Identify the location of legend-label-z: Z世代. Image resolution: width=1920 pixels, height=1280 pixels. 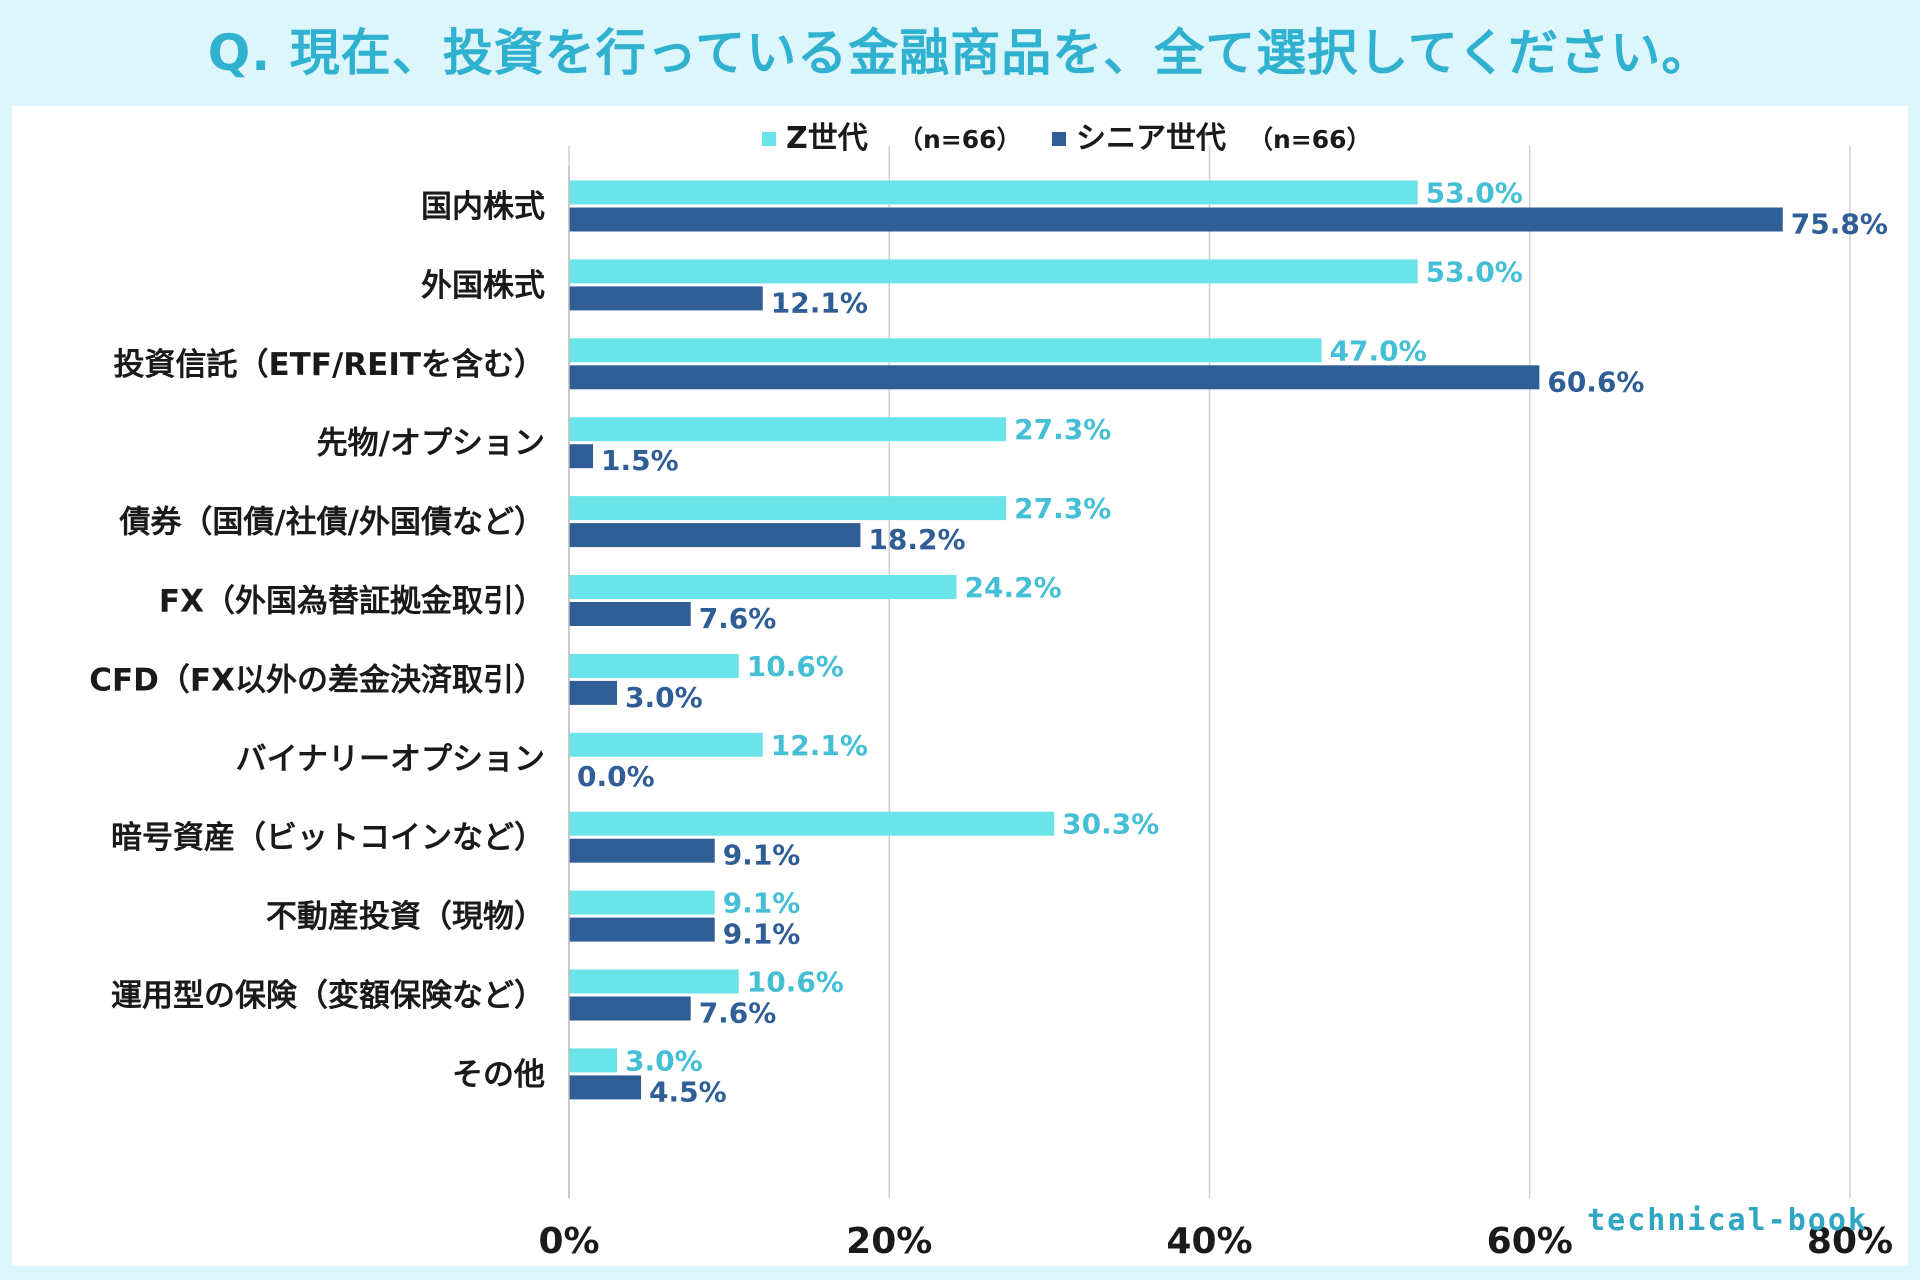
(827, 138).